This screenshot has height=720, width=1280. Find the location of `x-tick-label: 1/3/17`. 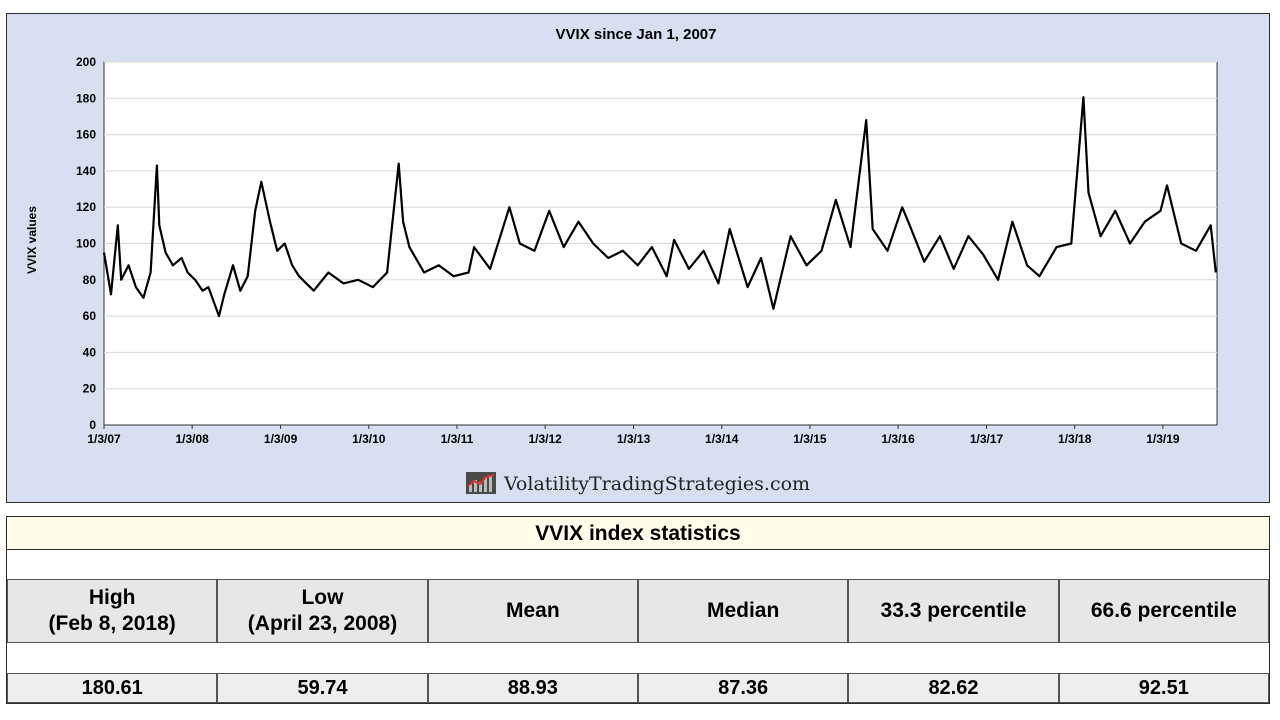

x-tick-label: 1/3/17 is located at coordinates (987, 439).